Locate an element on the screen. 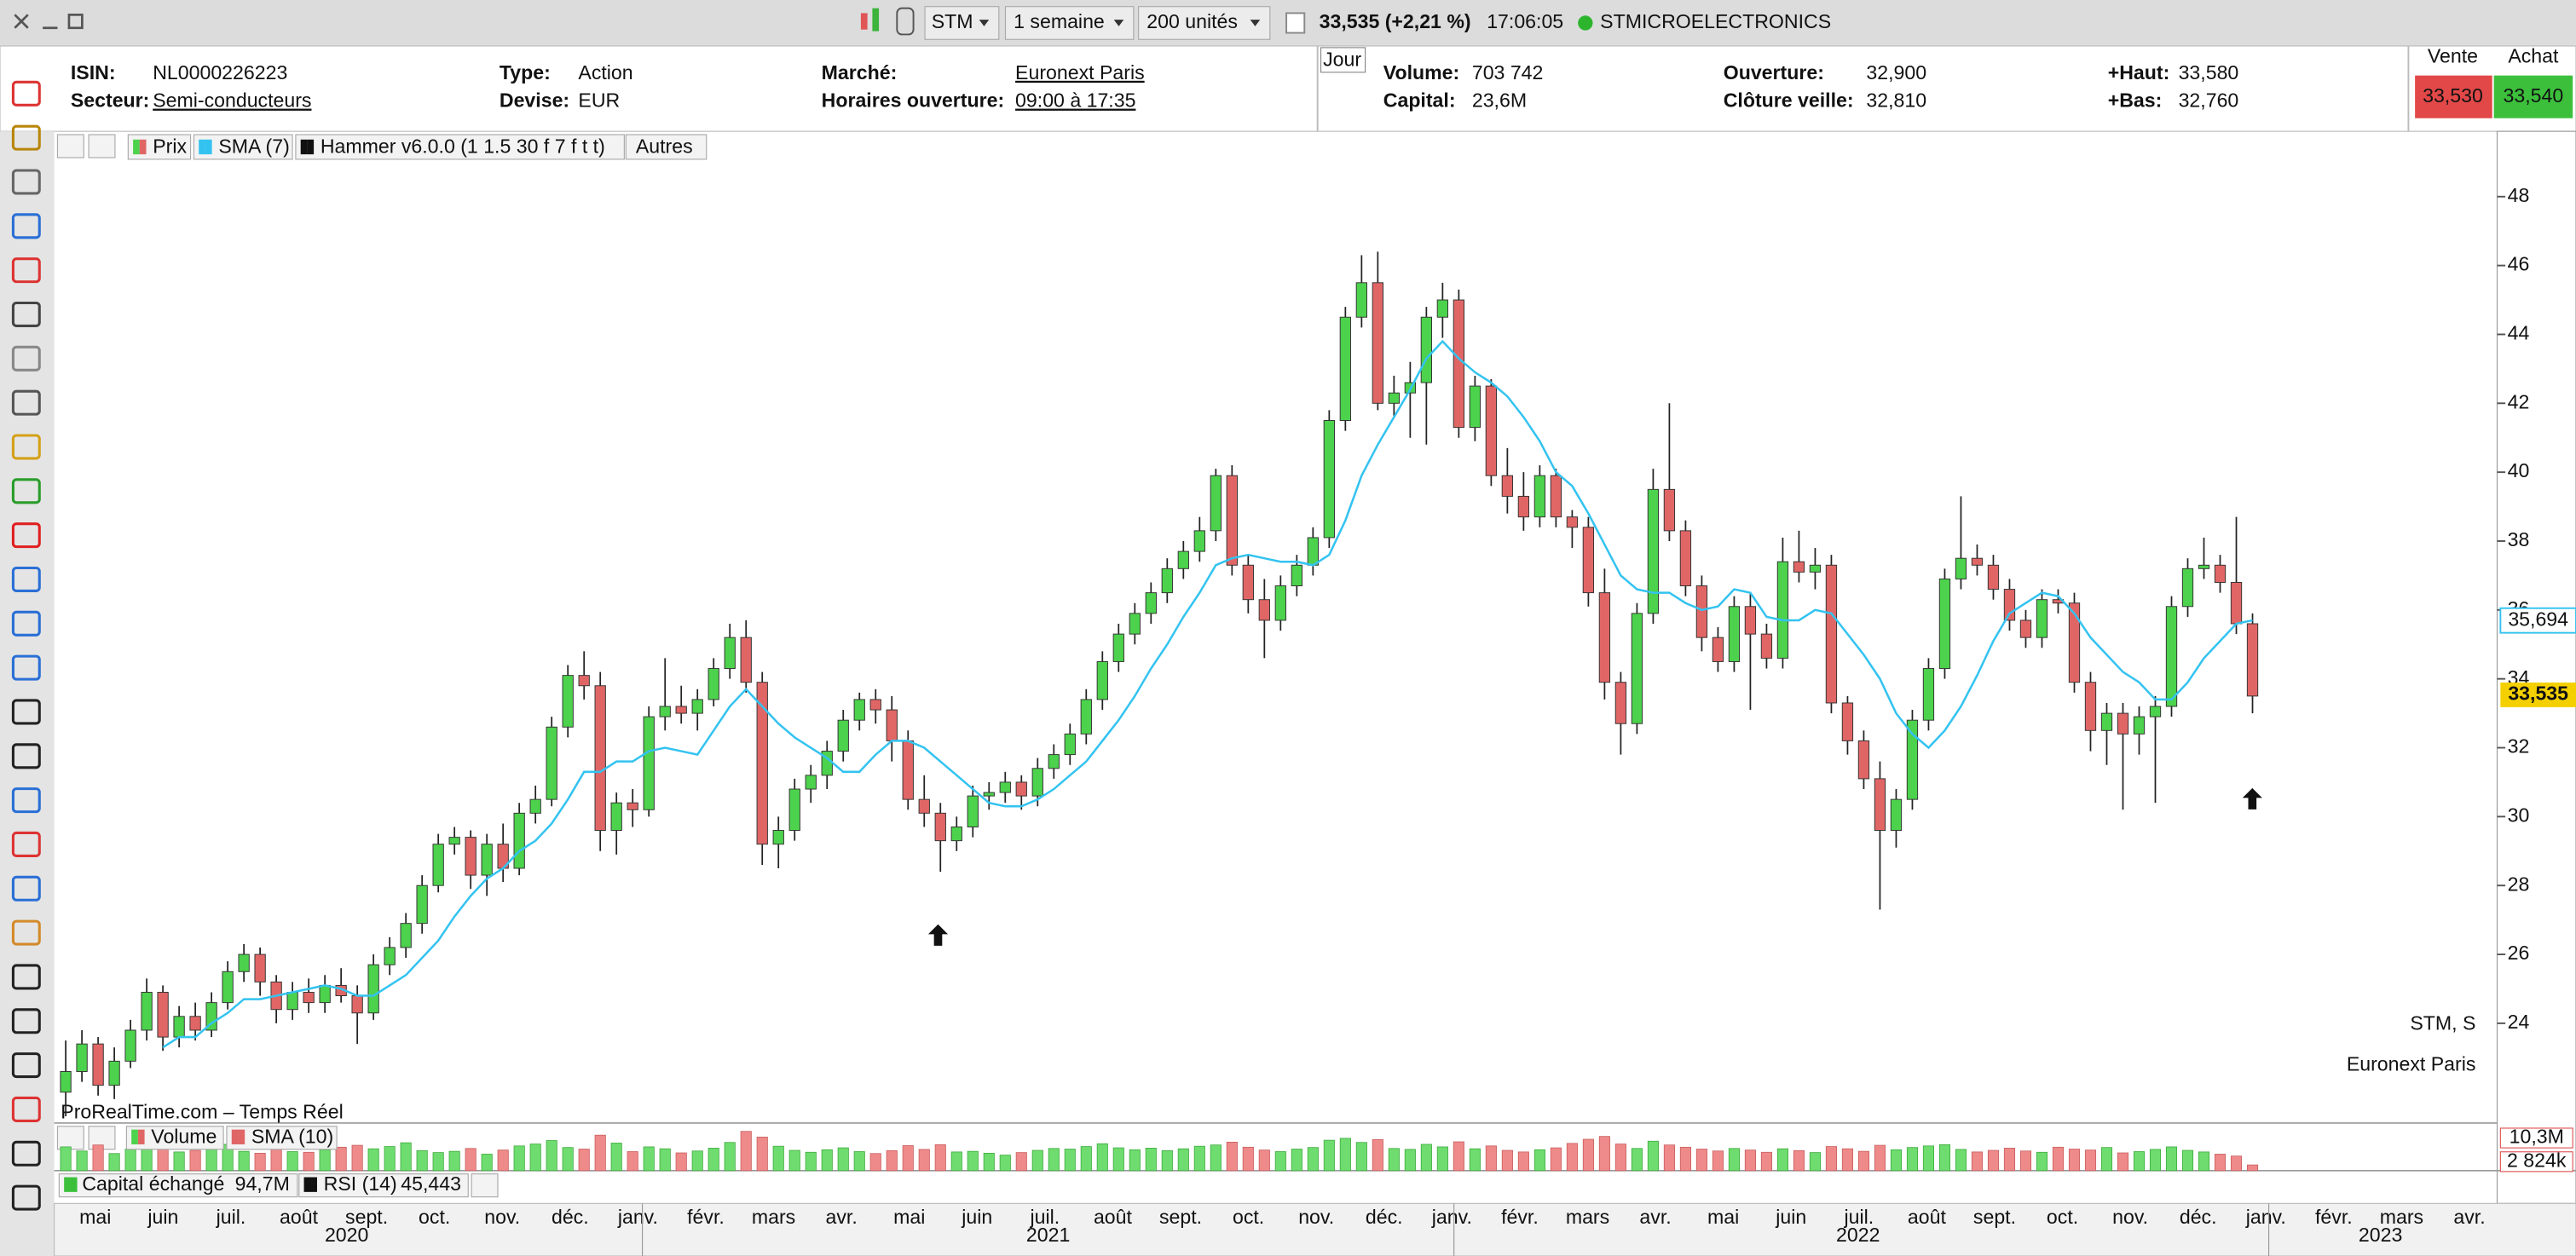 The height and width of the screenshot is (1256, 2576). volume-legend-button is located at coordinates (282, 1138).